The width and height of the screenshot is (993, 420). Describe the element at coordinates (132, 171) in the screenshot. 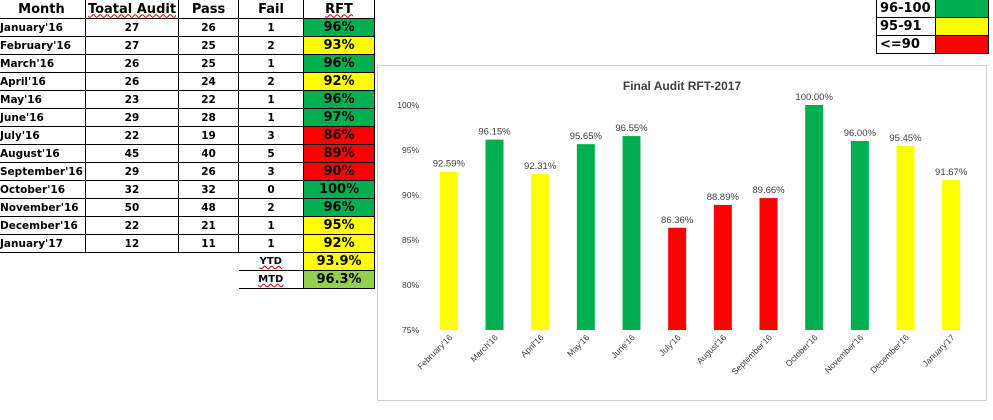

I see `total-audit-cell: 29` at that location.